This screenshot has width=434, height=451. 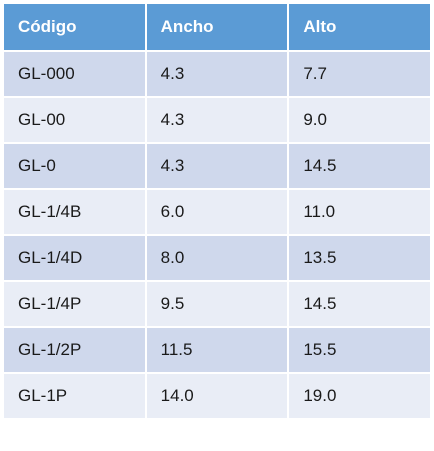 What do you see at coordinates (359, 350) in the screenshot?
I see `table-cell: 15.5` at bounding box center [359, 350].